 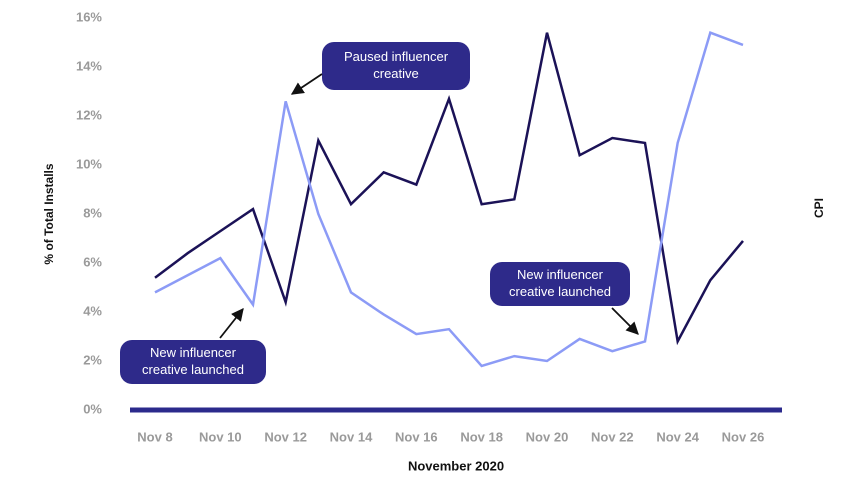 What do you see at coordinates (154, 436) in the screenshot?
I see `x-tick-label: Nov 8` at bounding box center [154, 436].